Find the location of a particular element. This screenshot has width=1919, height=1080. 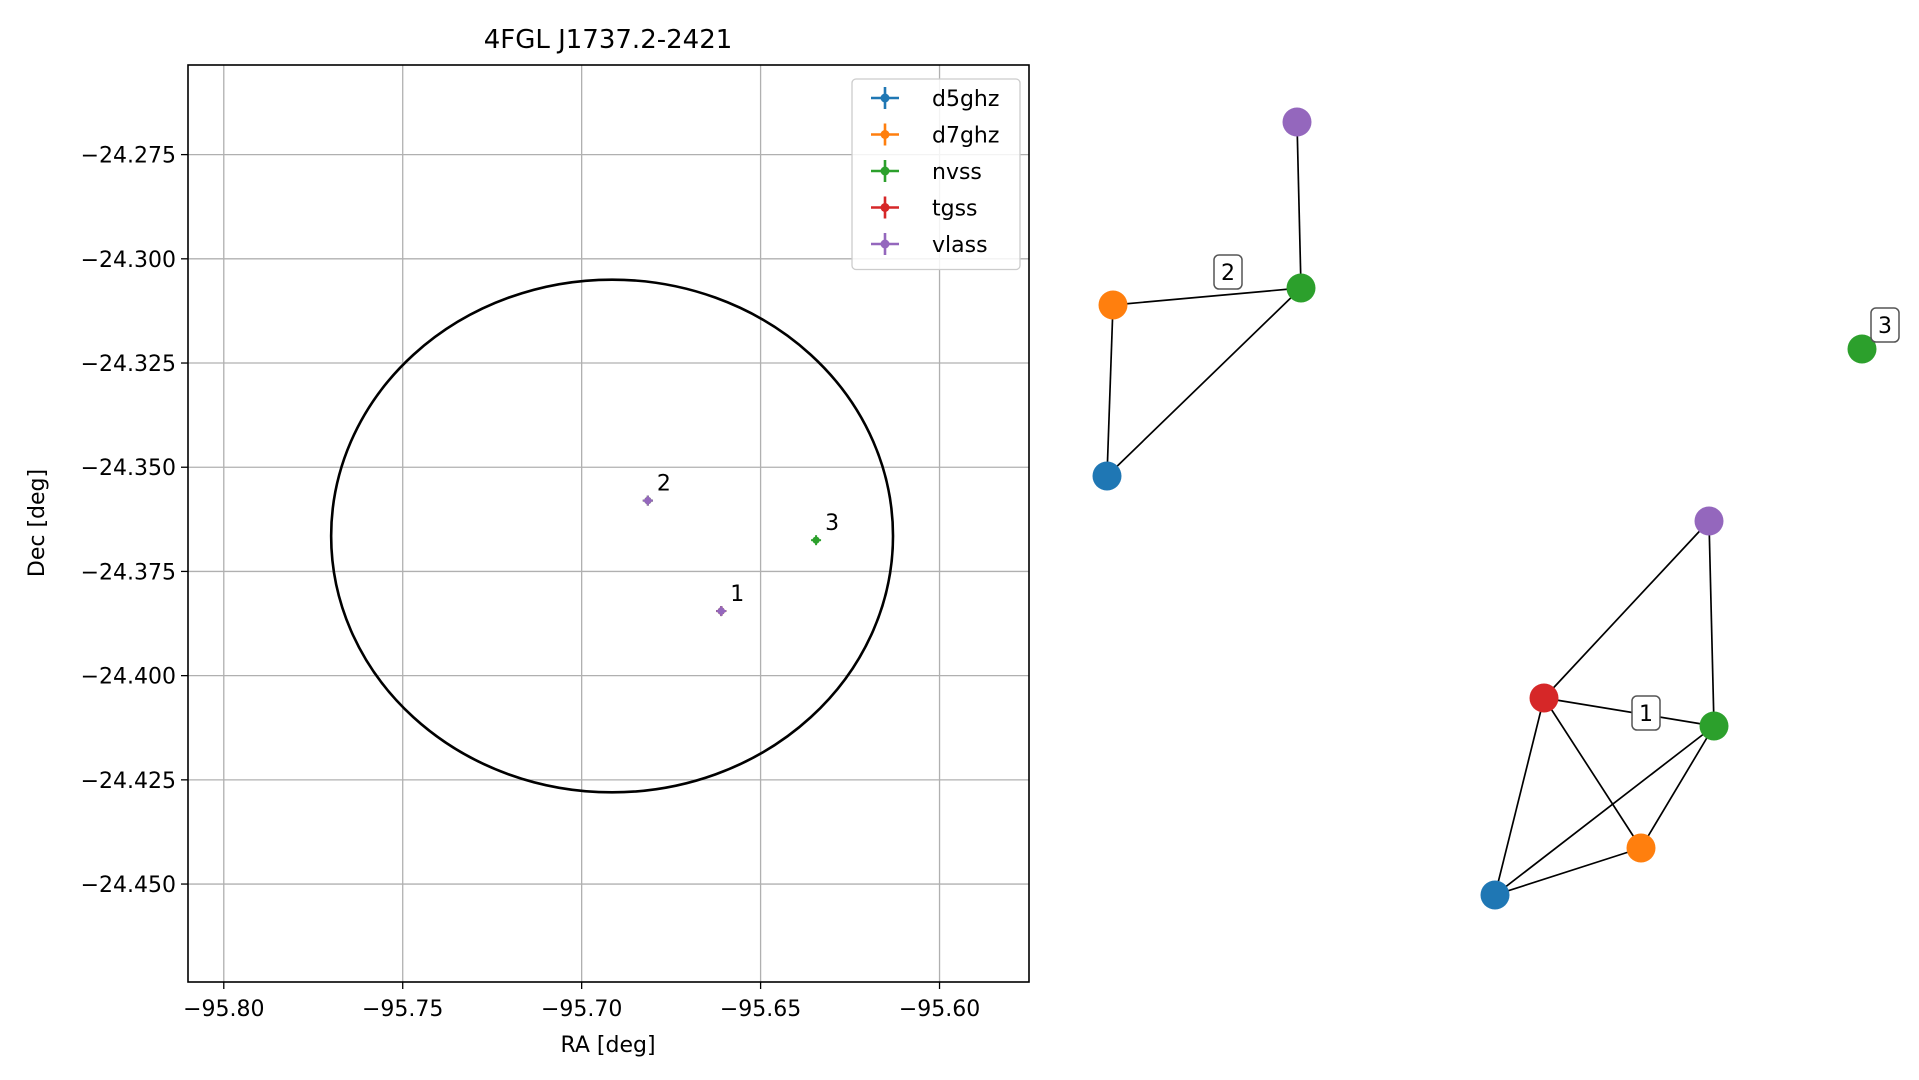

y-tick-label: −24.425 is located at coordinates (128, 781).